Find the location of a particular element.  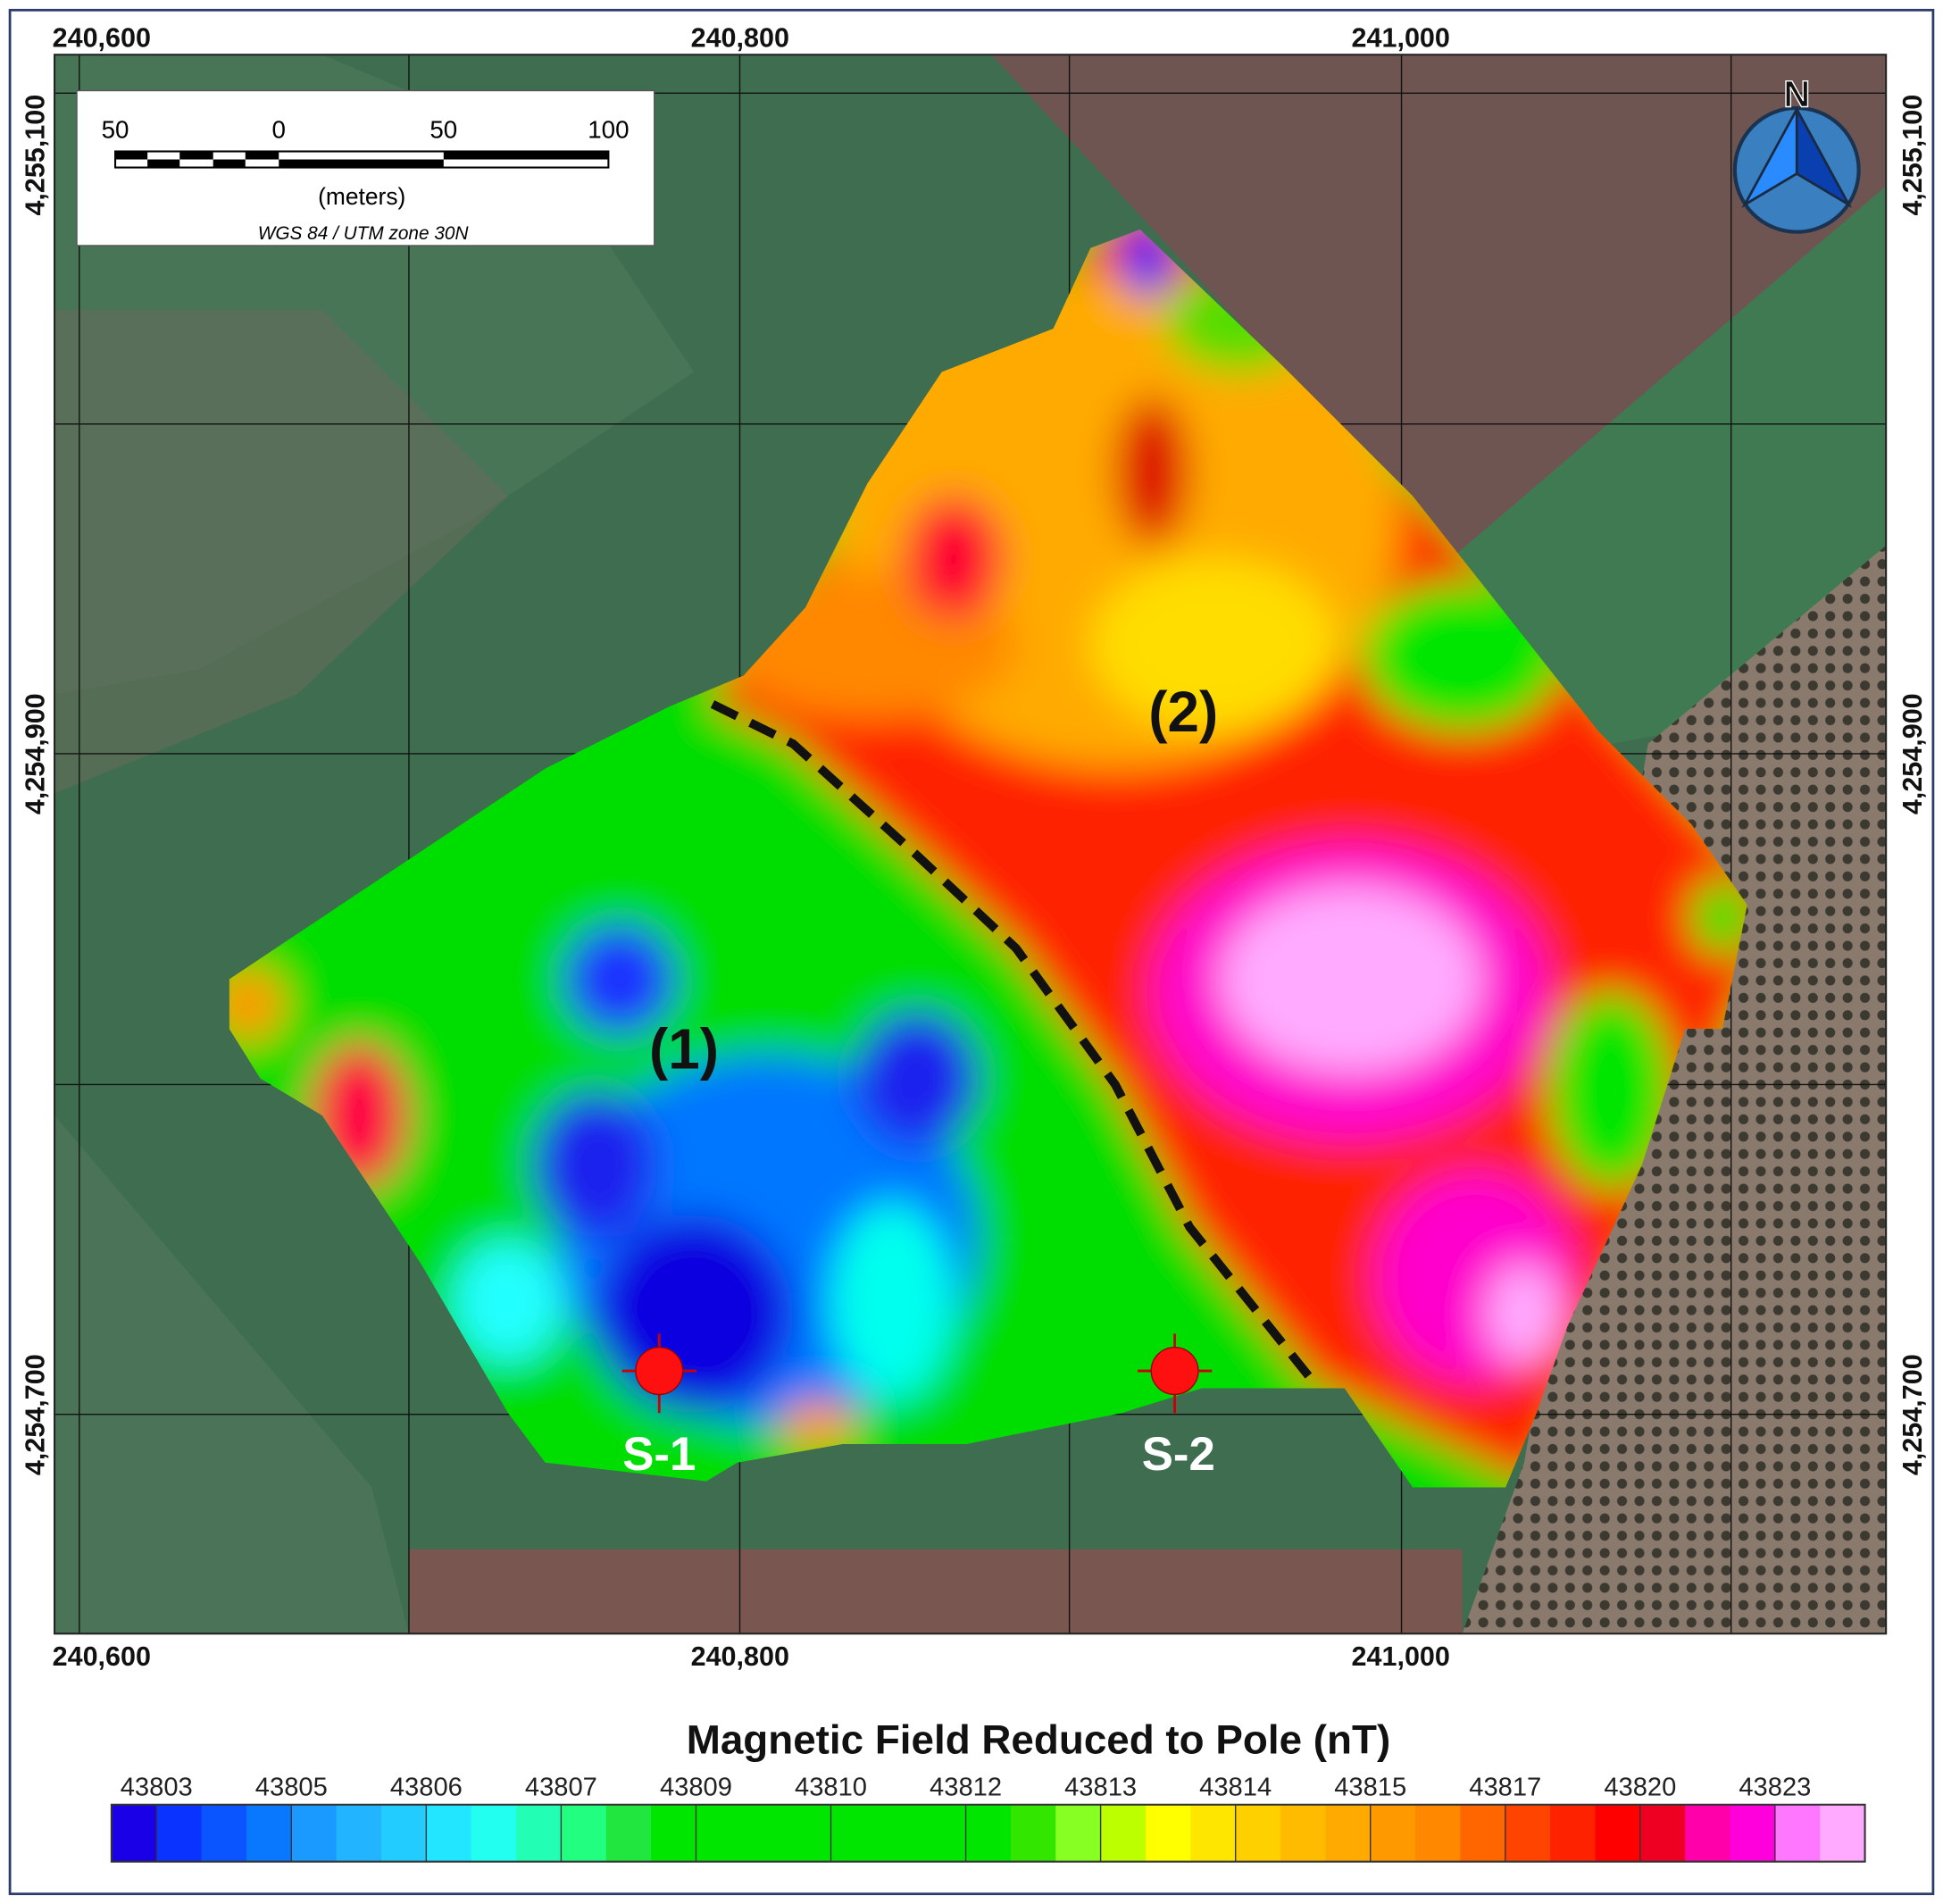

station: S-1 is located at coordinates (658, 1407).